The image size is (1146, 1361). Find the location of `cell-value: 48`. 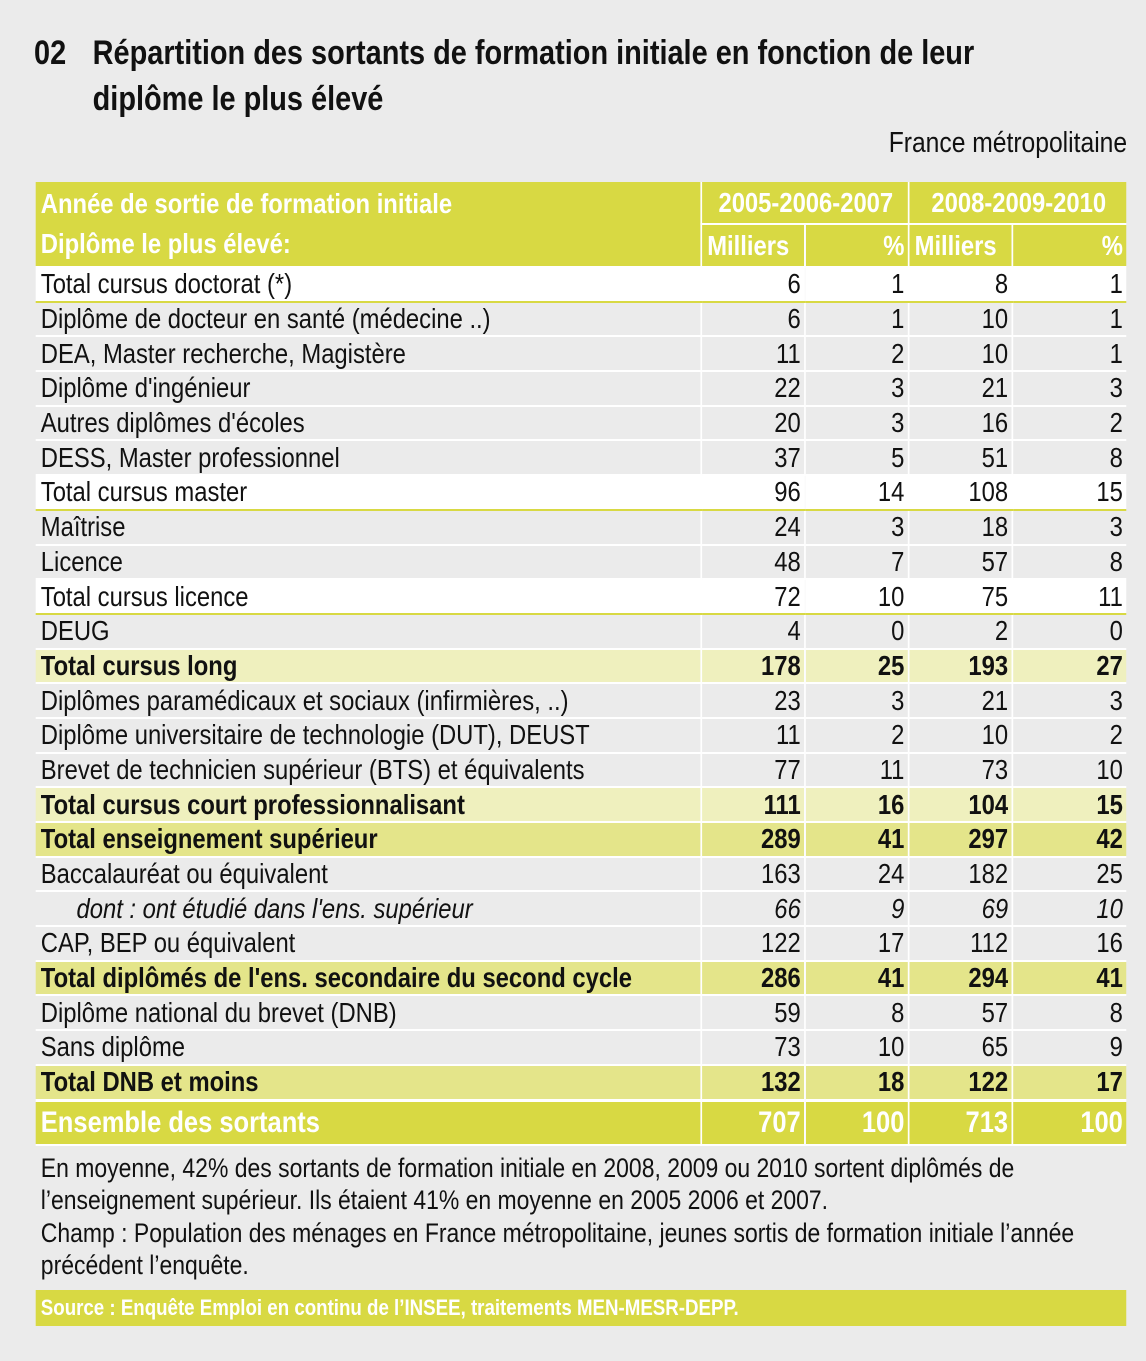

cell-value: 48 is located at coordinates (753, 562).